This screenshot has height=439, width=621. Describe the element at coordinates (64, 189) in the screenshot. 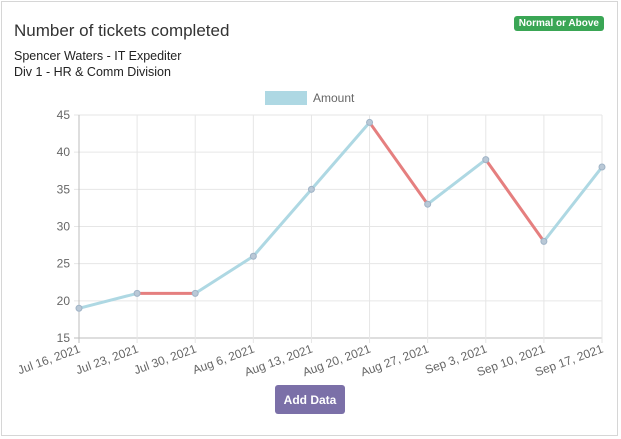

I see `y-tick-label: 35` at that location.